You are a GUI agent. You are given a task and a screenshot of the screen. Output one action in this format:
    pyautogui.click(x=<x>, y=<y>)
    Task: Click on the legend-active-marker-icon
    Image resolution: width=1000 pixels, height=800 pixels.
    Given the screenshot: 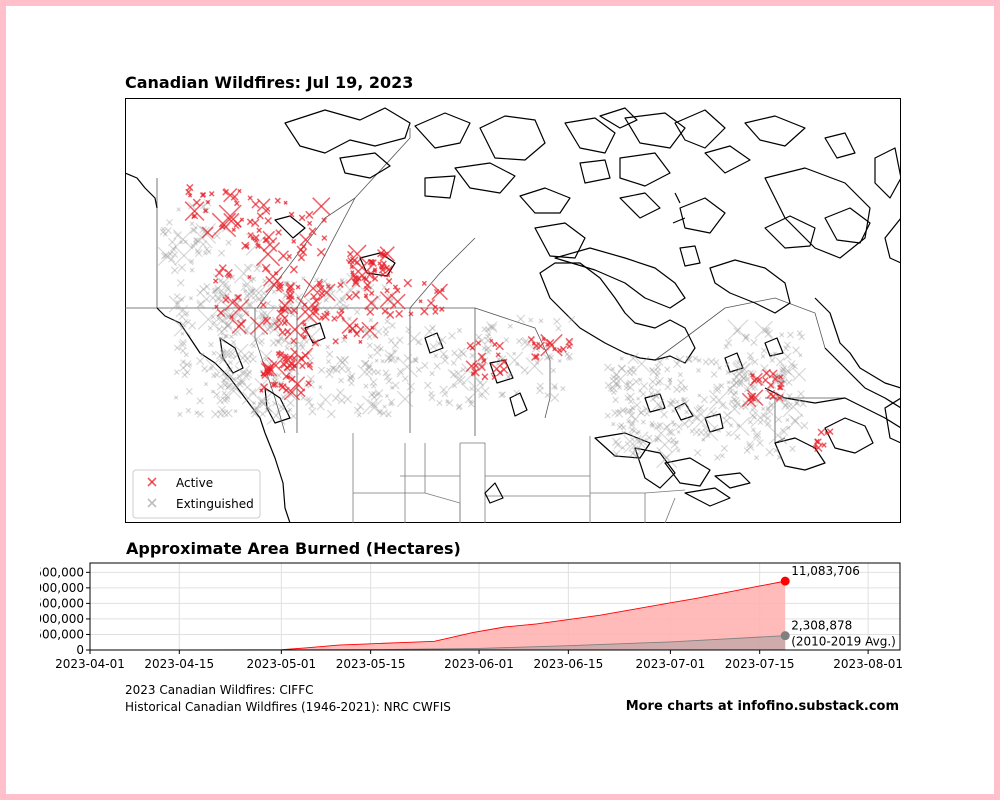 What is the action you would take?
    pyautogui.click(x=152, y=482)
    